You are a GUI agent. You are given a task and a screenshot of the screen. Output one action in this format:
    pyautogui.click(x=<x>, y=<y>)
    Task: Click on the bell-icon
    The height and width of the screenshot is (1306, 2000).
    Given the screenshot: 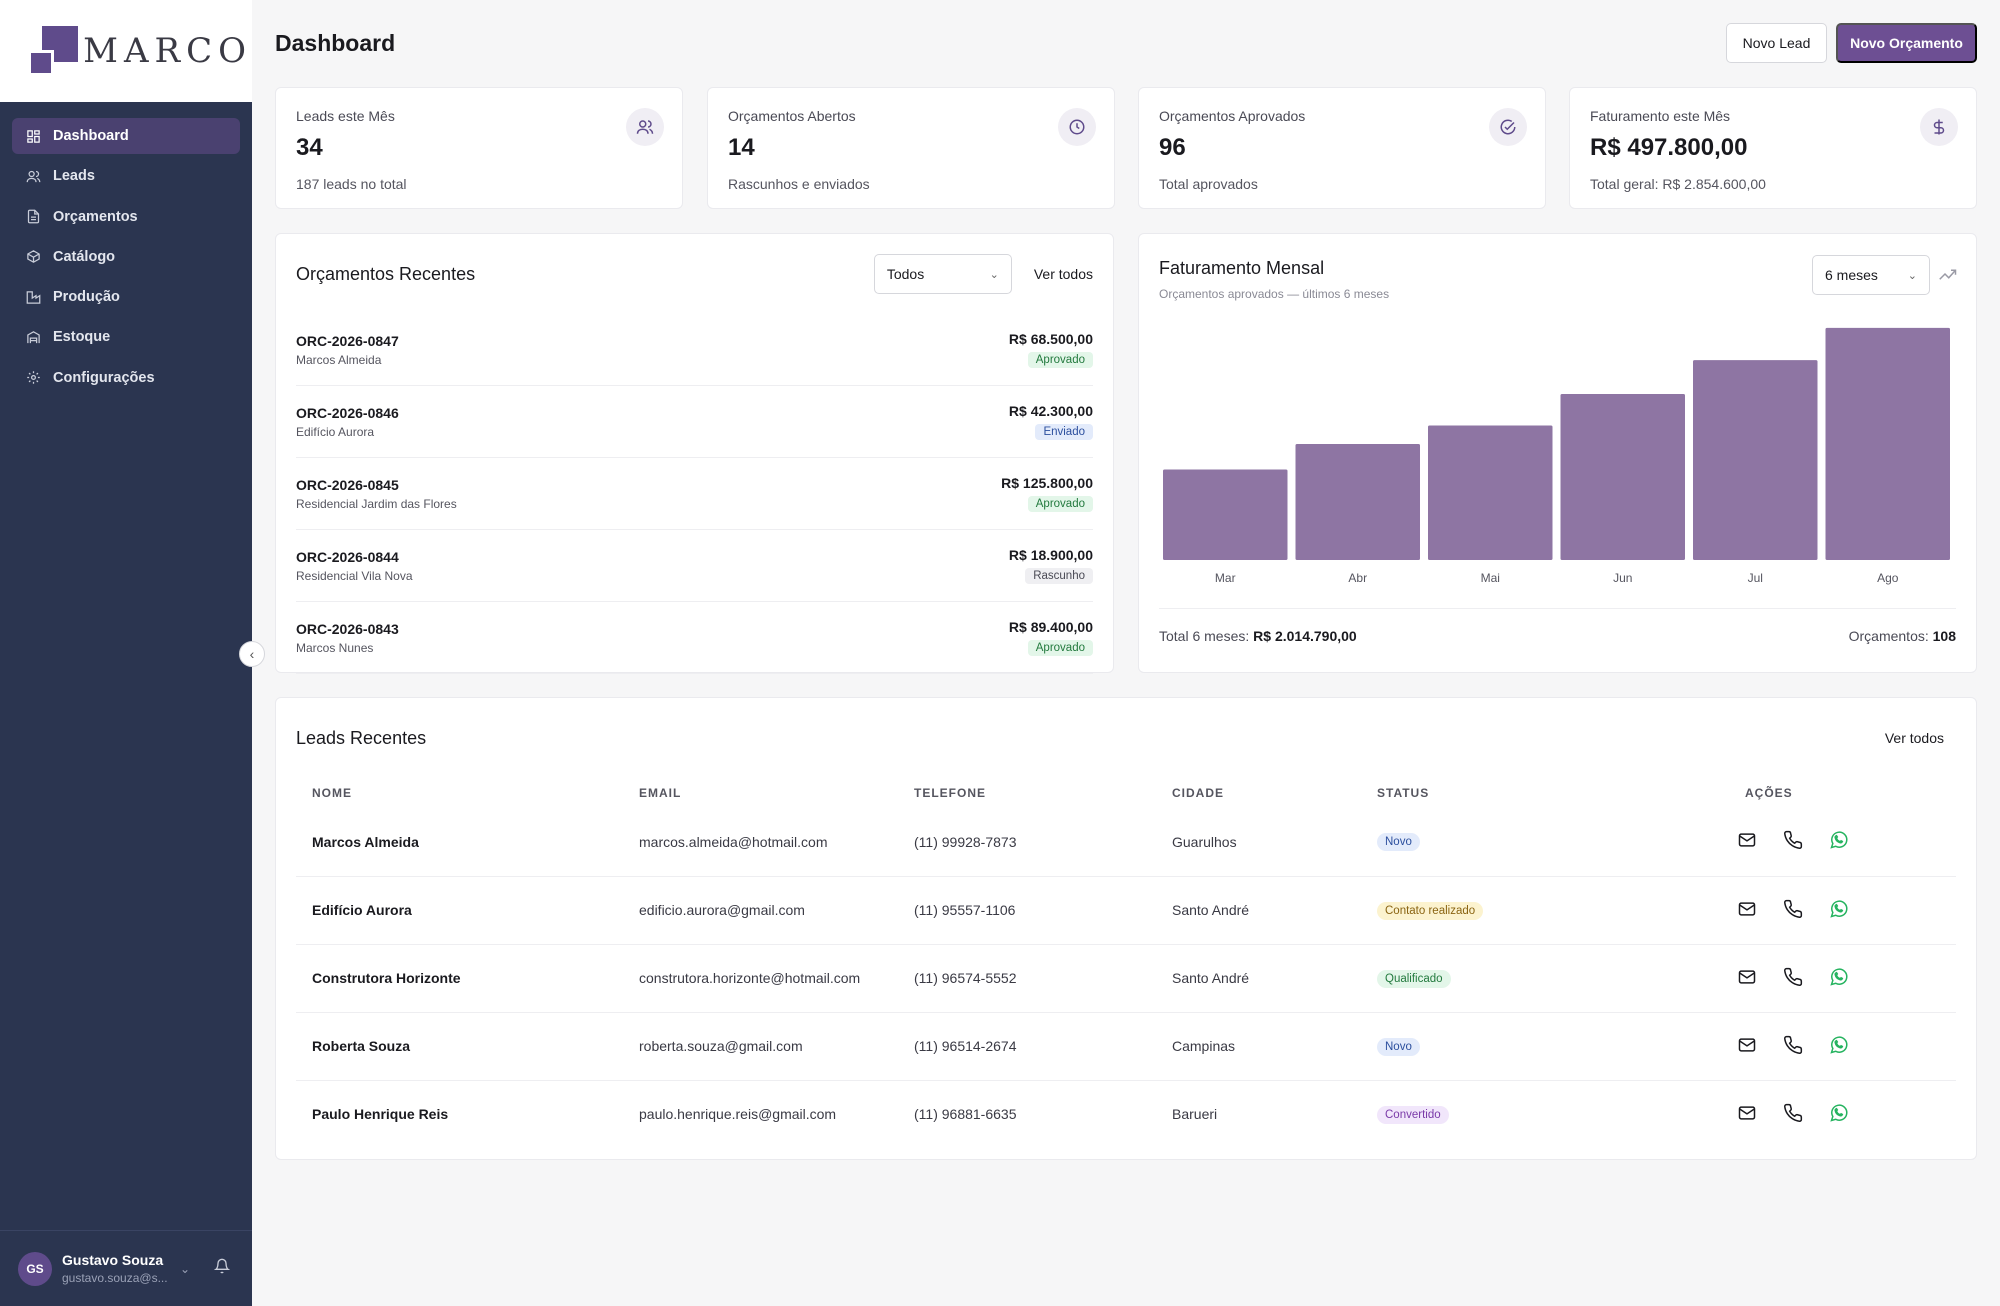 What is the action you would take?
    pyautogui.click(x=222, y=1268)
    